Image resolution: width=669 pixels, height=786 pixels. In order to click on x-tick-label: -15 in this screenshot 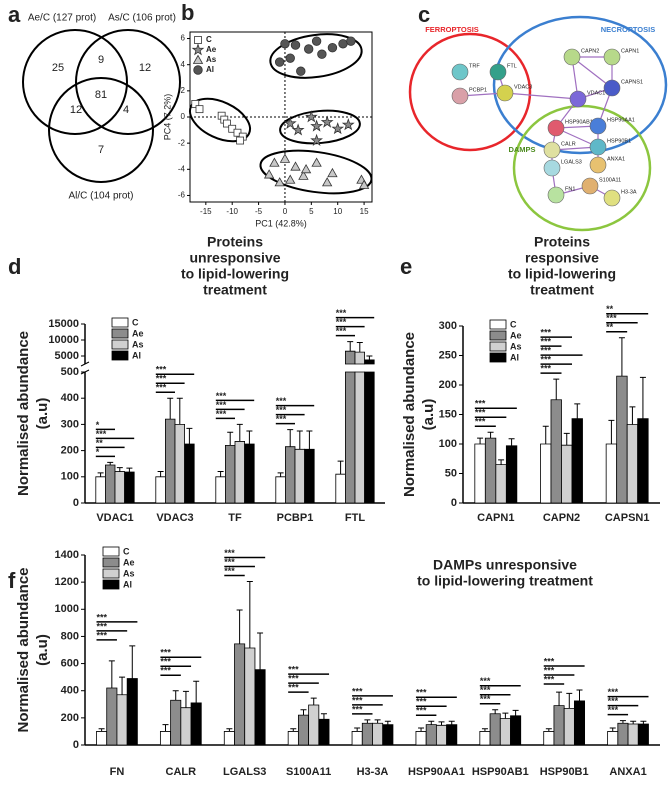, I will do `click(206, 211)`.